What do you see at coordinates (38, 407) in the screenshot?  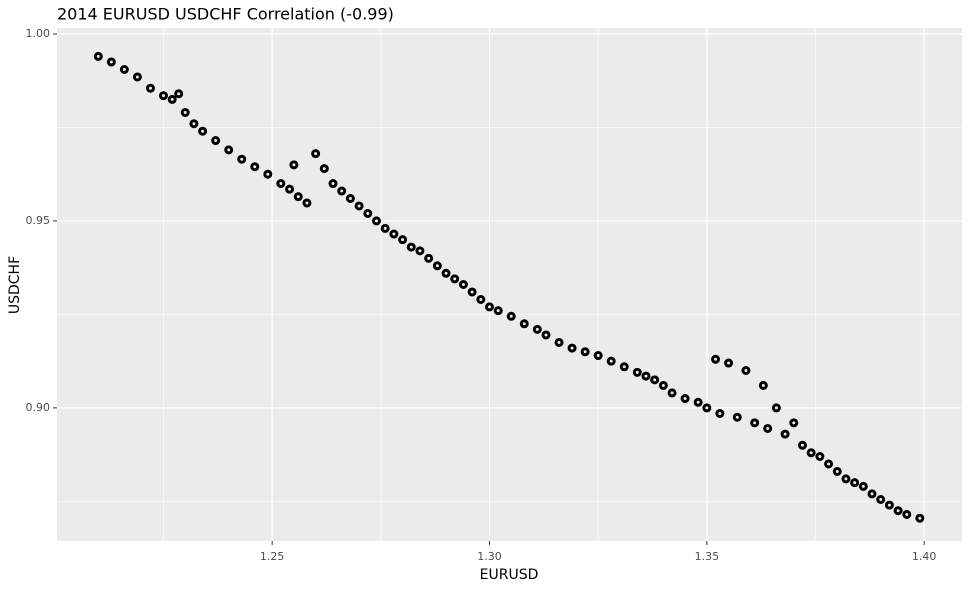 I see `y-tick-label: 0.90` at bounding box center [38, 407].